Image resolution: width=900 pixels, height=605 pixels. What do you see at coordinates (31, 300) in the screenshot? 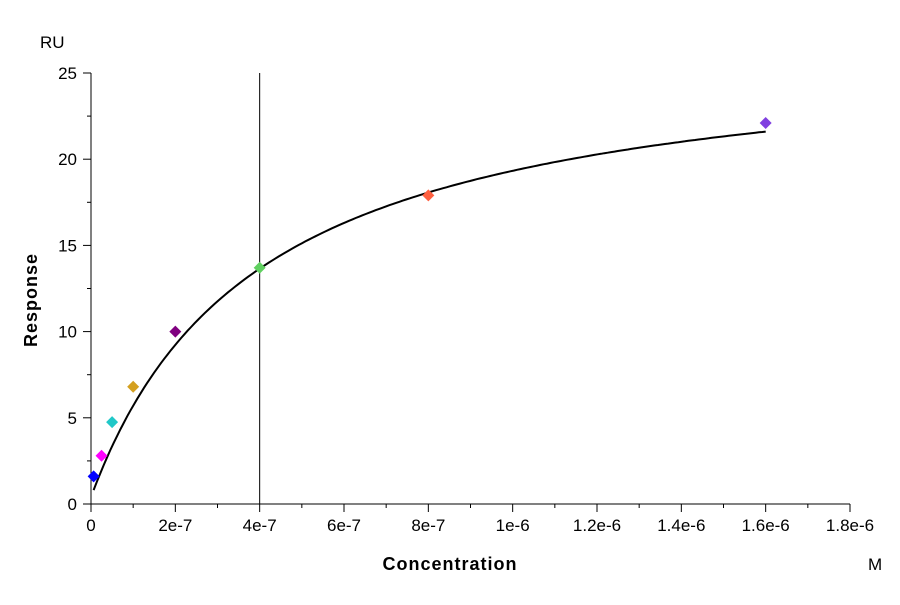
I see `y-axis-title: Response` at bounding box center [31, 300].